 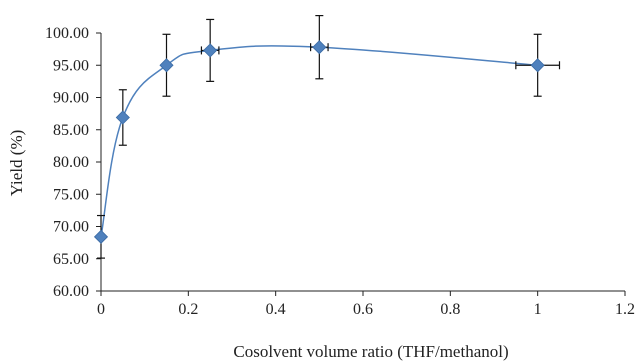 What do you see at coordinates (71, 194) in the screenshot?
I see `y-tick-label: 75.00` at bounding box center [71, 194].